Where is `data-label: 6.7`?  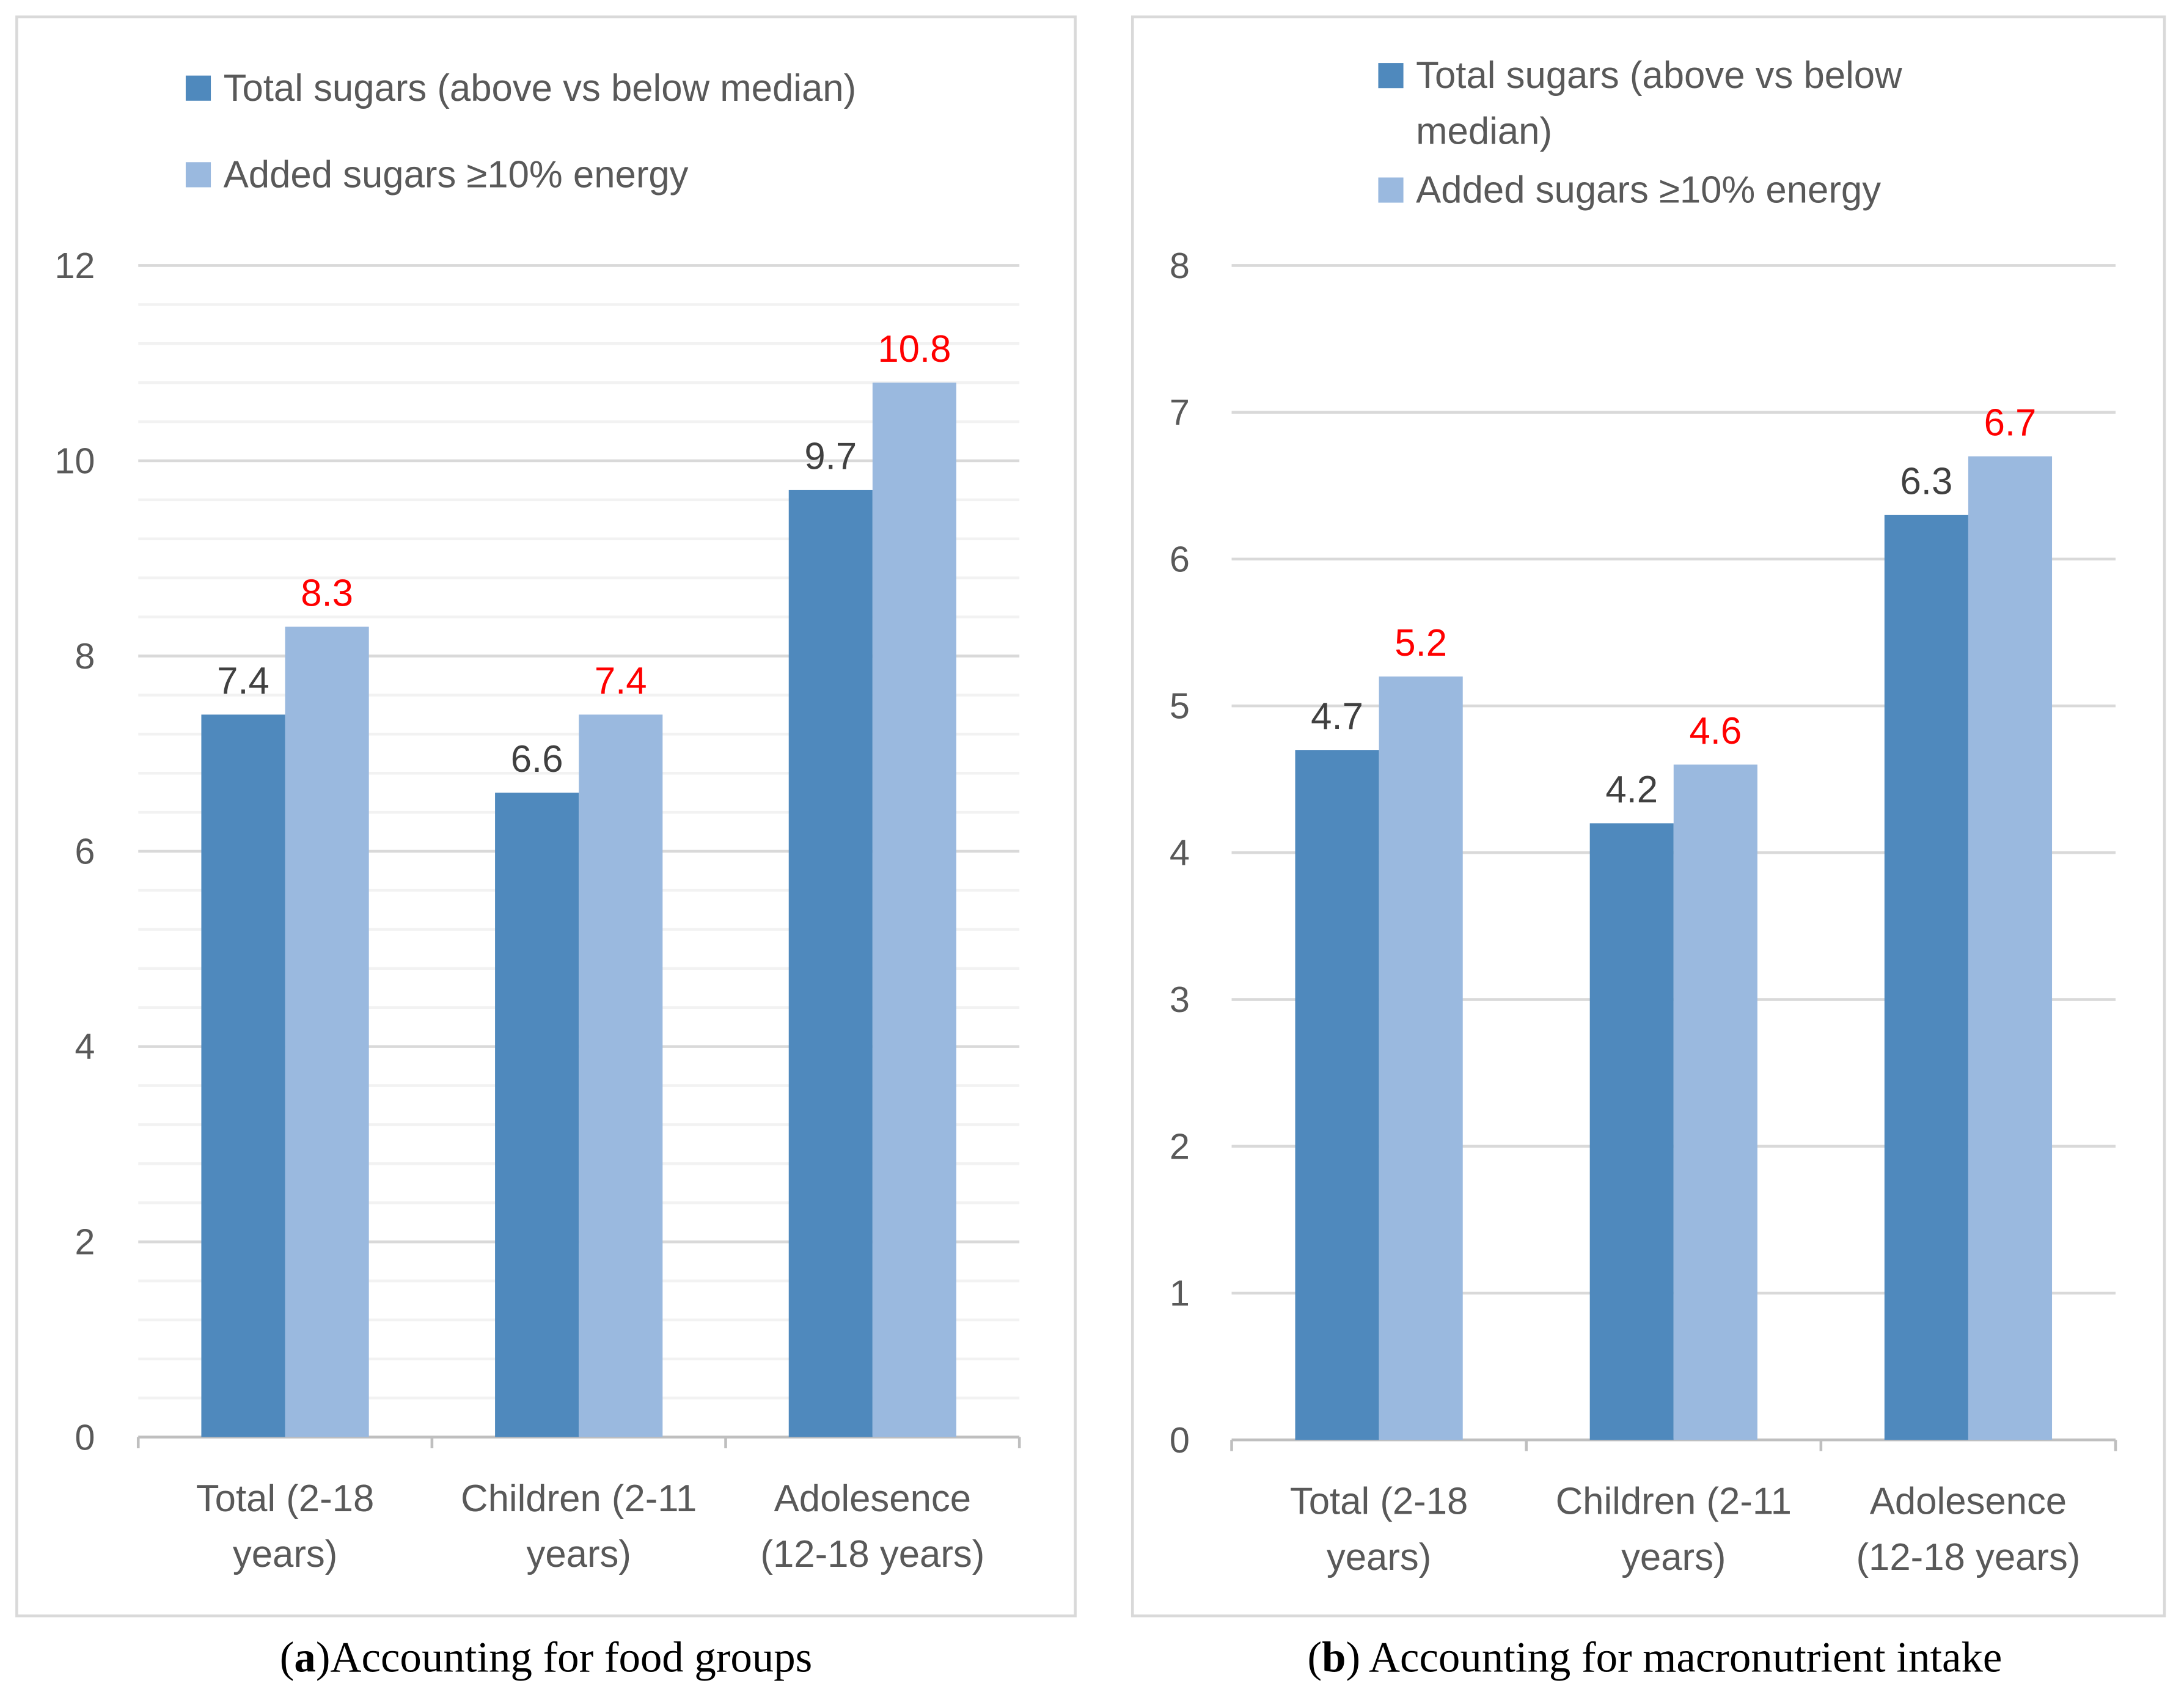 data-label: 6.7 is located at coordinates (2010, 423).